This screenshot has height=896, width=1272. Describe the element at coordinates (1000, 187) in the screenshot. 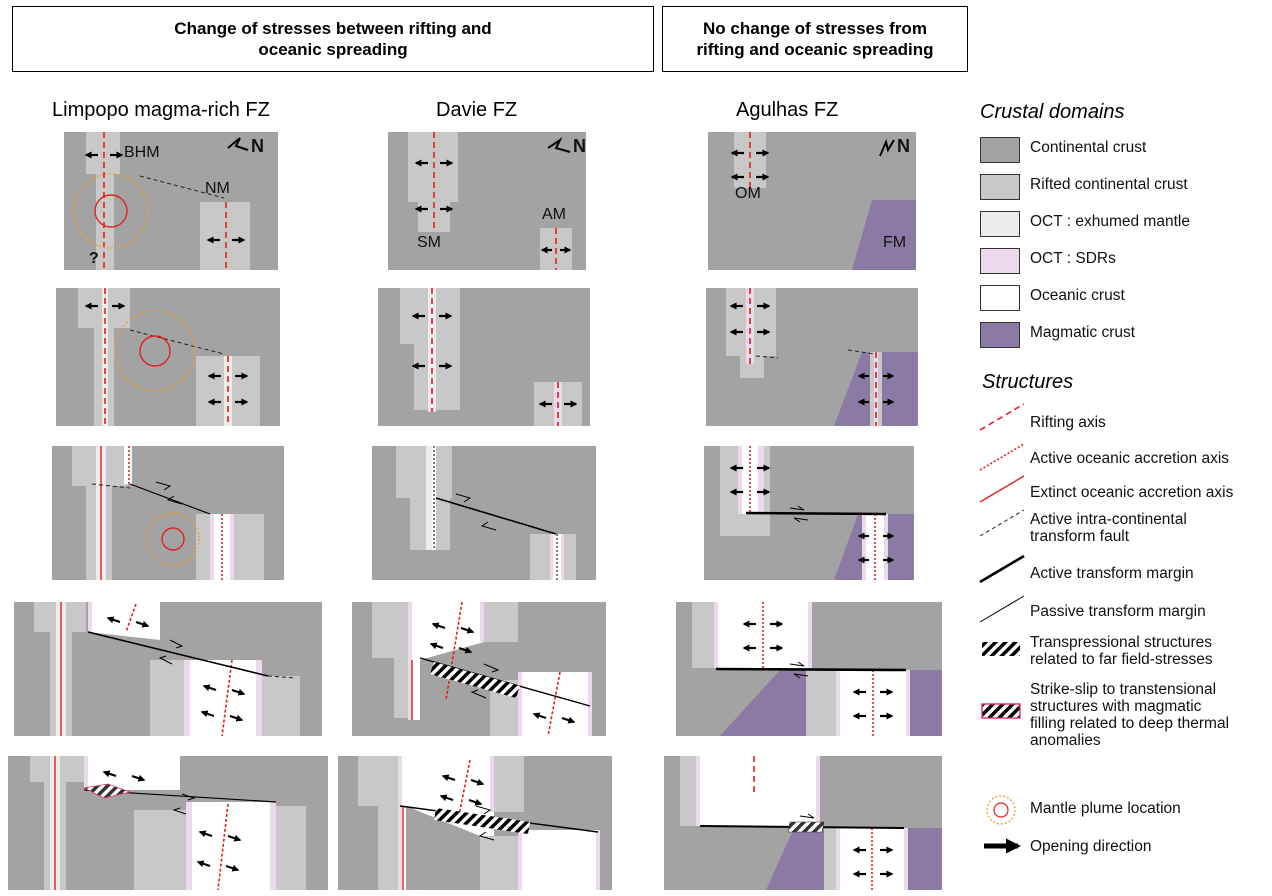

I see `swatch-rifted-continental-crust` at that location.